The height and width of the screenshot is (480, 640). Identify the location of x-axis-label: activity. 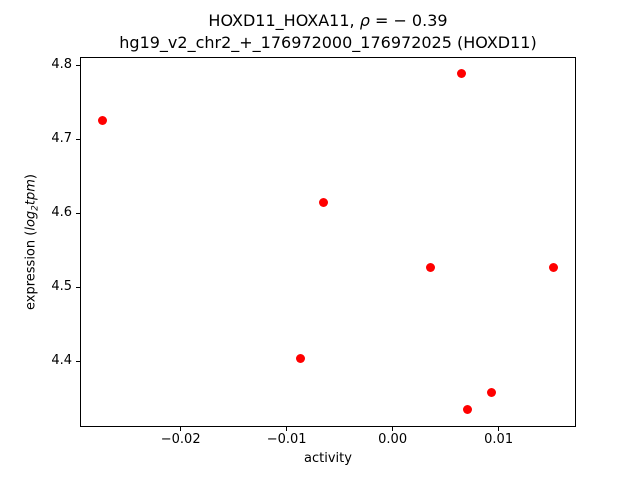
(328, 458).